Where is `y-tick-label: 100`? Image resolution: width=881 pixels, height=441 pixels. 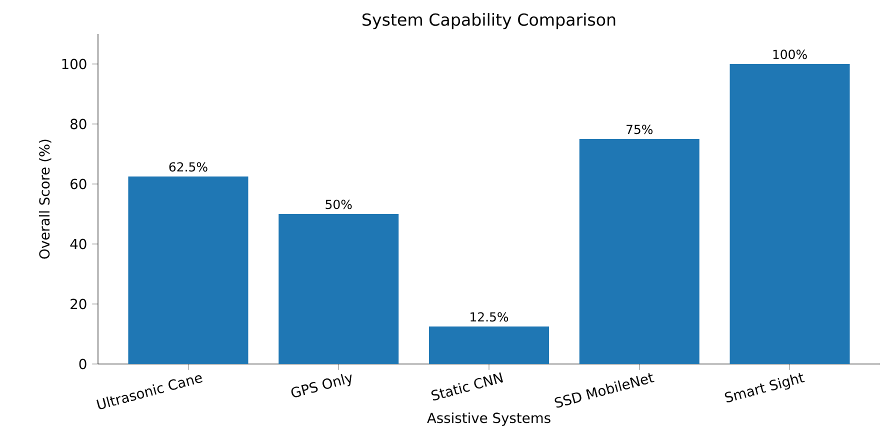 y-tick-label: 100 is located at coordinates (74, 64).